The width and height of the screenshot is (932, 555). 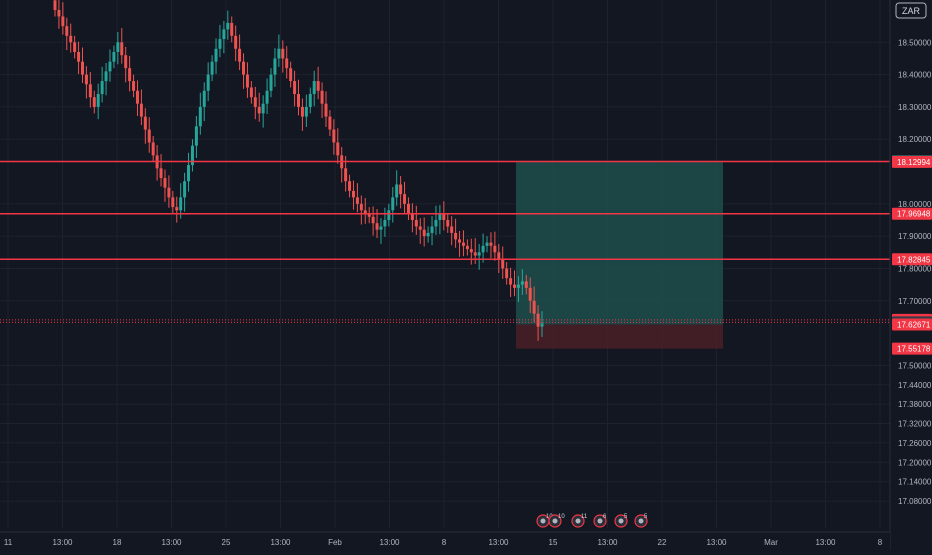 I want to click on event-badges: 10 10 11 6 5 5, so click(x=592, y=521).